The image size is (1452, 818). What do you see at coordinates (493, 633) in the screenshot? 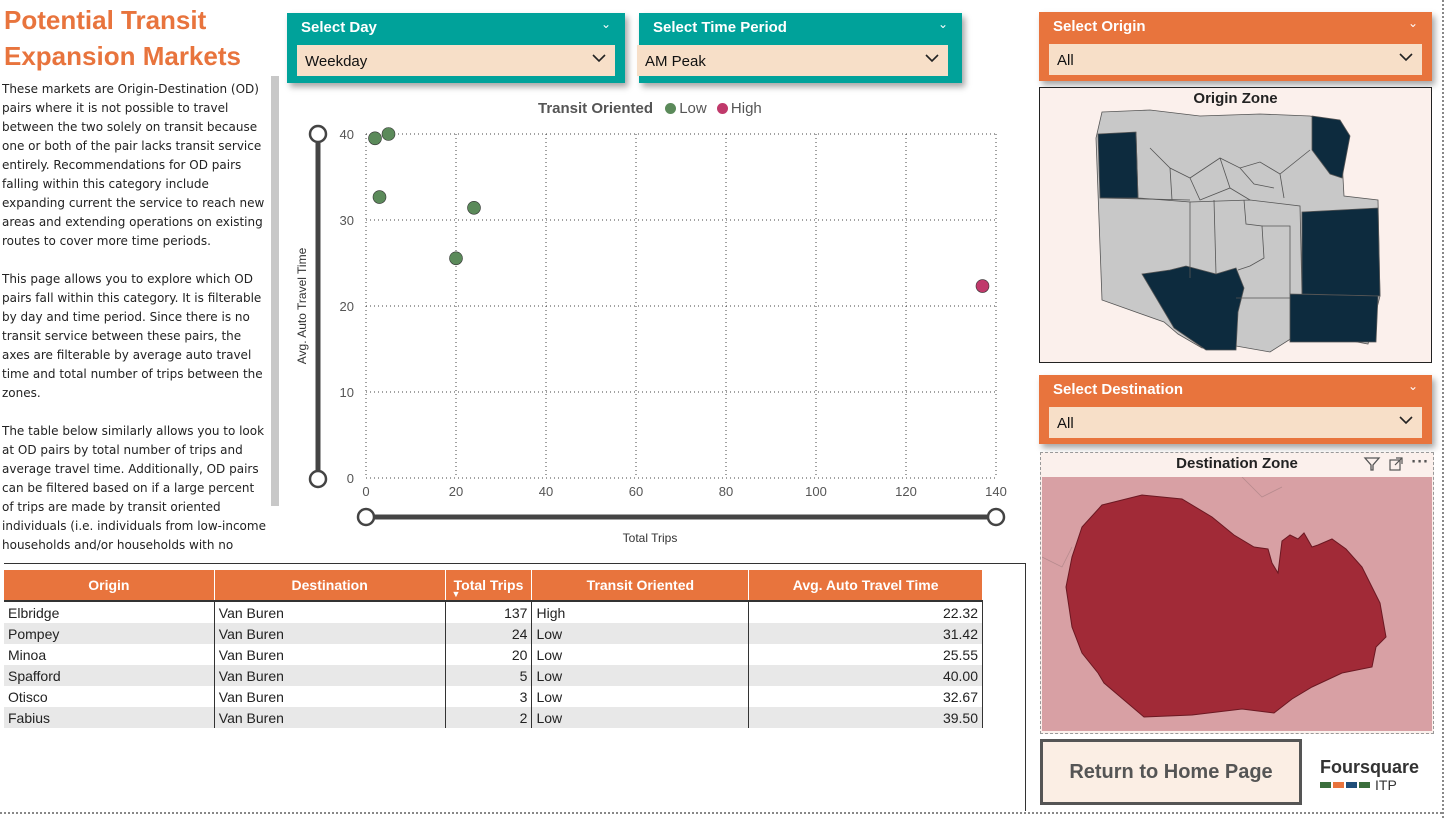
I see `table-row: Pompey Van Buren 24 Low 31.42` at bounding box center [493, 633].